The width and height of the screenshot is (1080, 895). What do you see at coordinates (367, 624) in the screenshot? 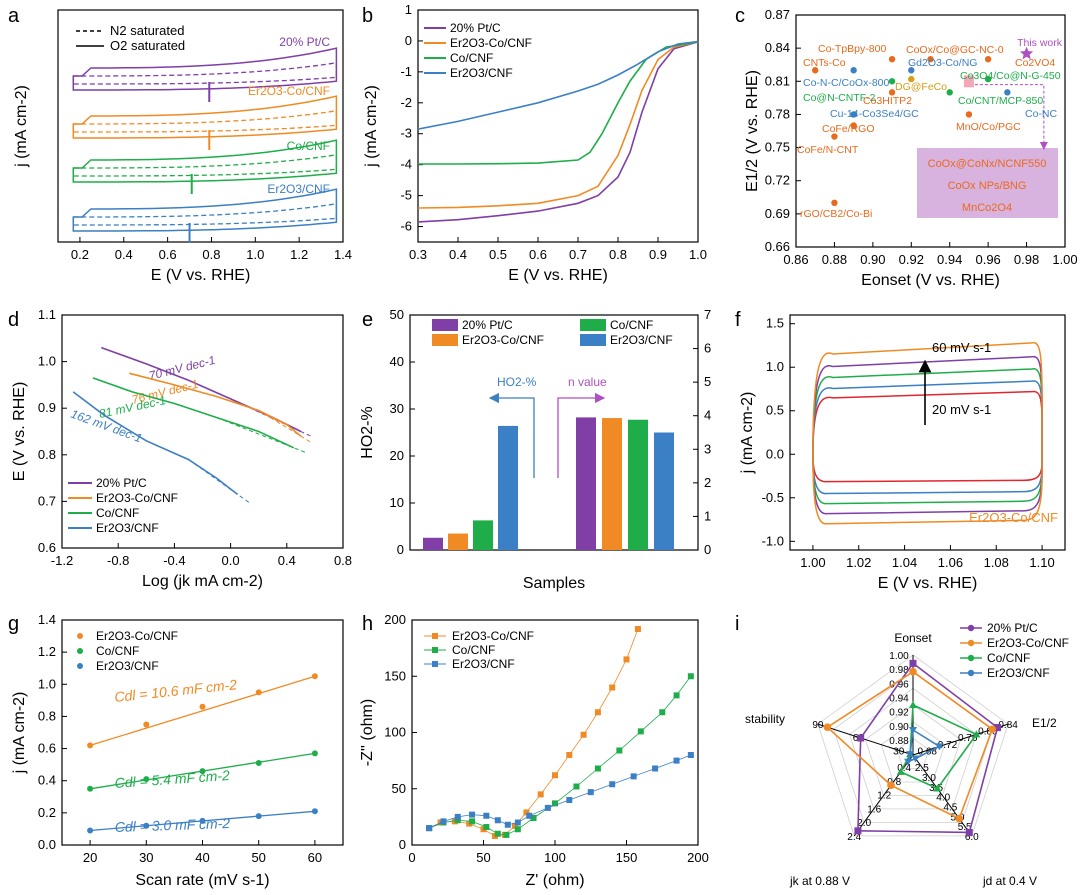
I see `panel-letter-h: h` at bounding box center [367, 624].